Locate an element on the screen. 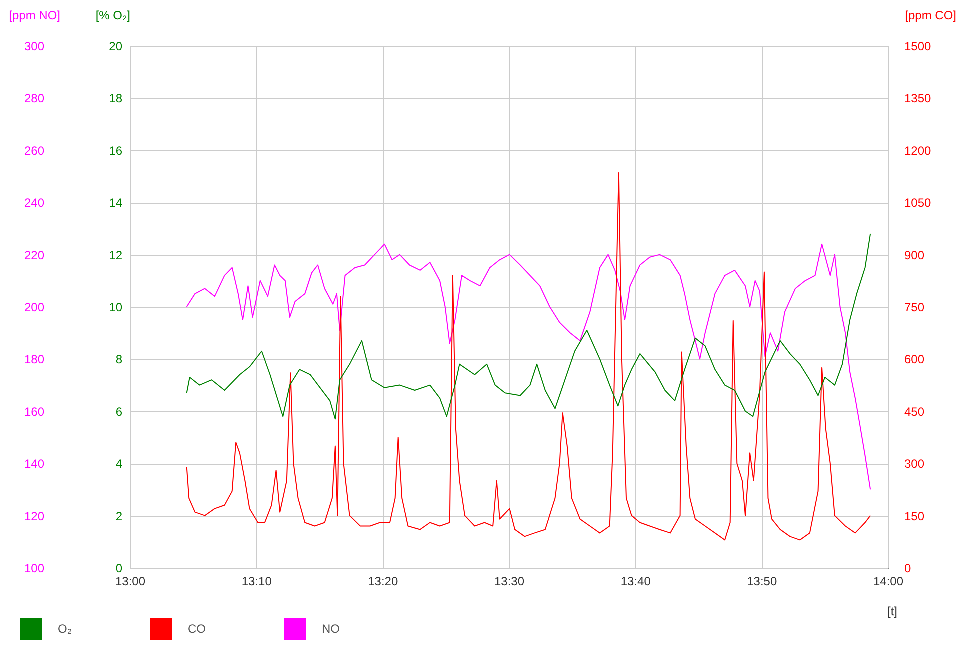 The height and width of the screenshot is (662, 962). y3-tick-label: 300 is located at coordinates (34, 47).